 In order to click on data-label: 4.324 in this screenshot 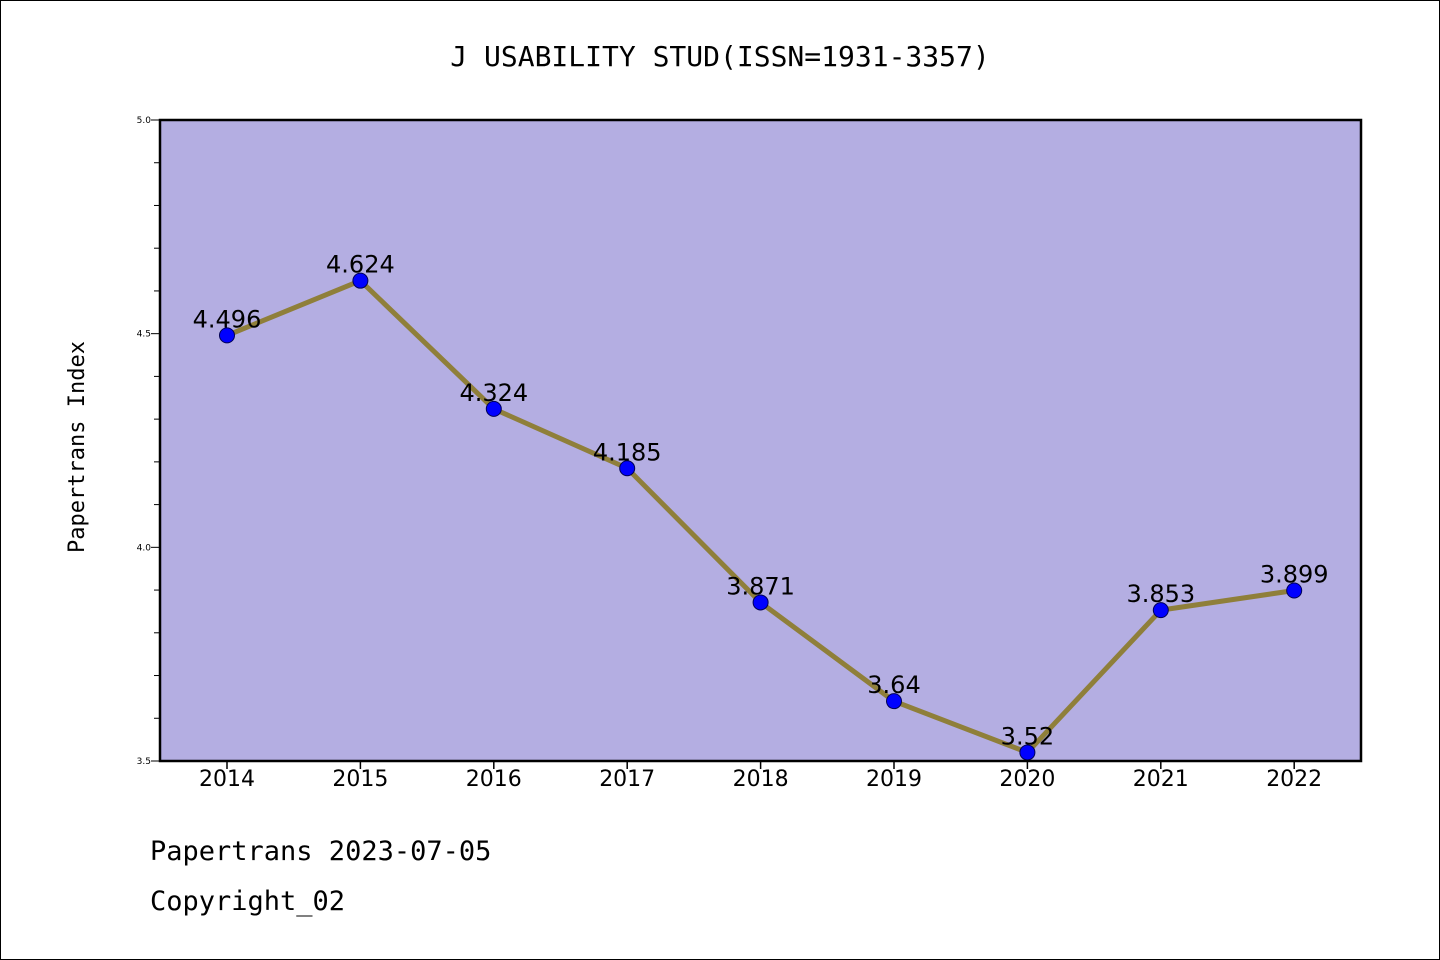, I will do `click(493, 393)`.